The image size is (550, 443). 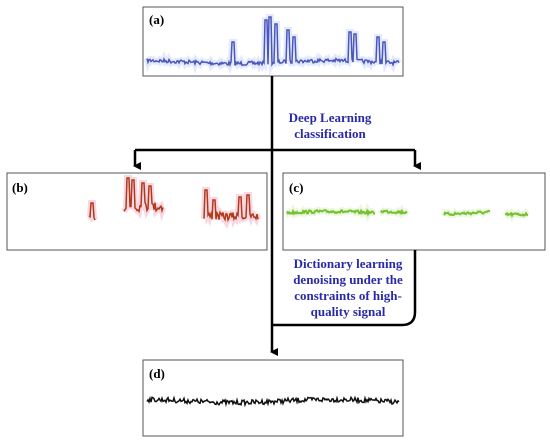 What do you see at coordinates (20, 187) in the screenshot?
I see `panel-label: (b)` at bounding box center [20, 187].